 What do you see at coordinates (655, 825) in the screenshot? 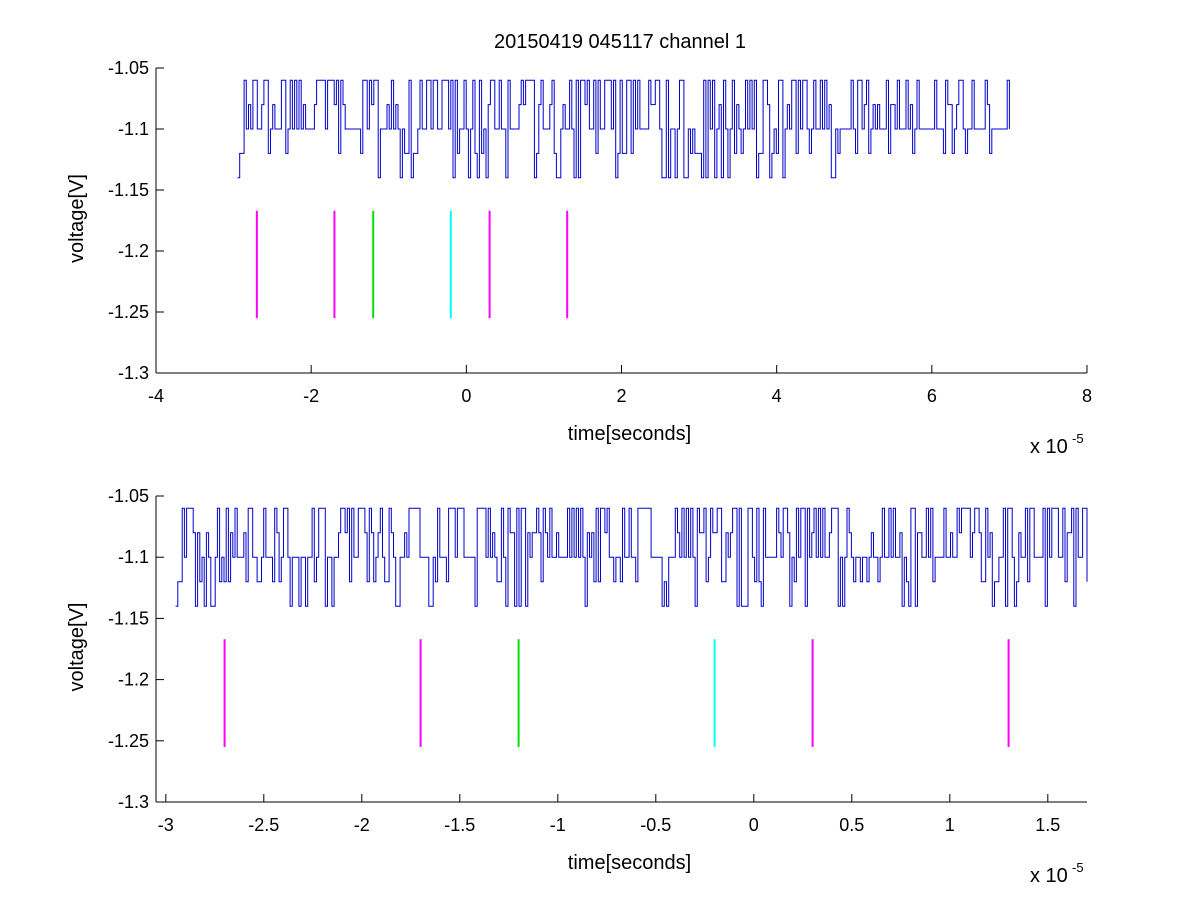
I see `x-tick-label: -0.5` at bounding box center [655, 825].